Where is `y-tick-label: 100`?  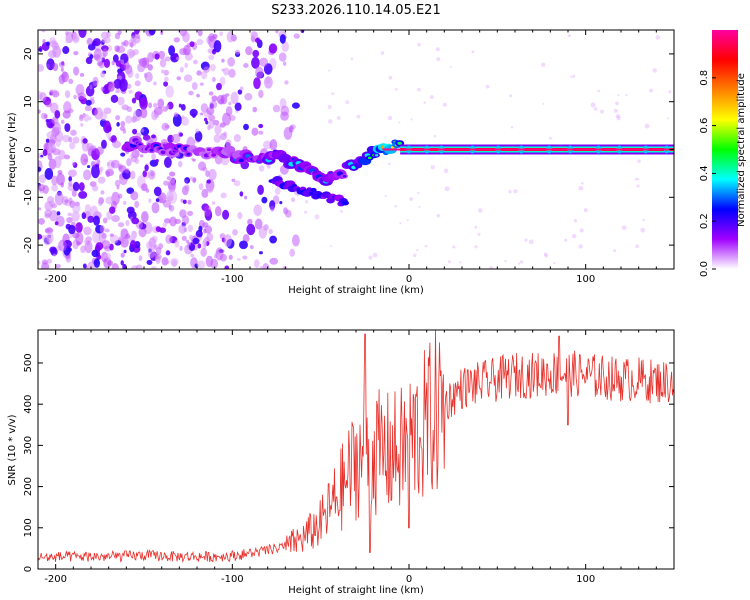 y-tick-label: 100 is located at coordinates (28, 527).